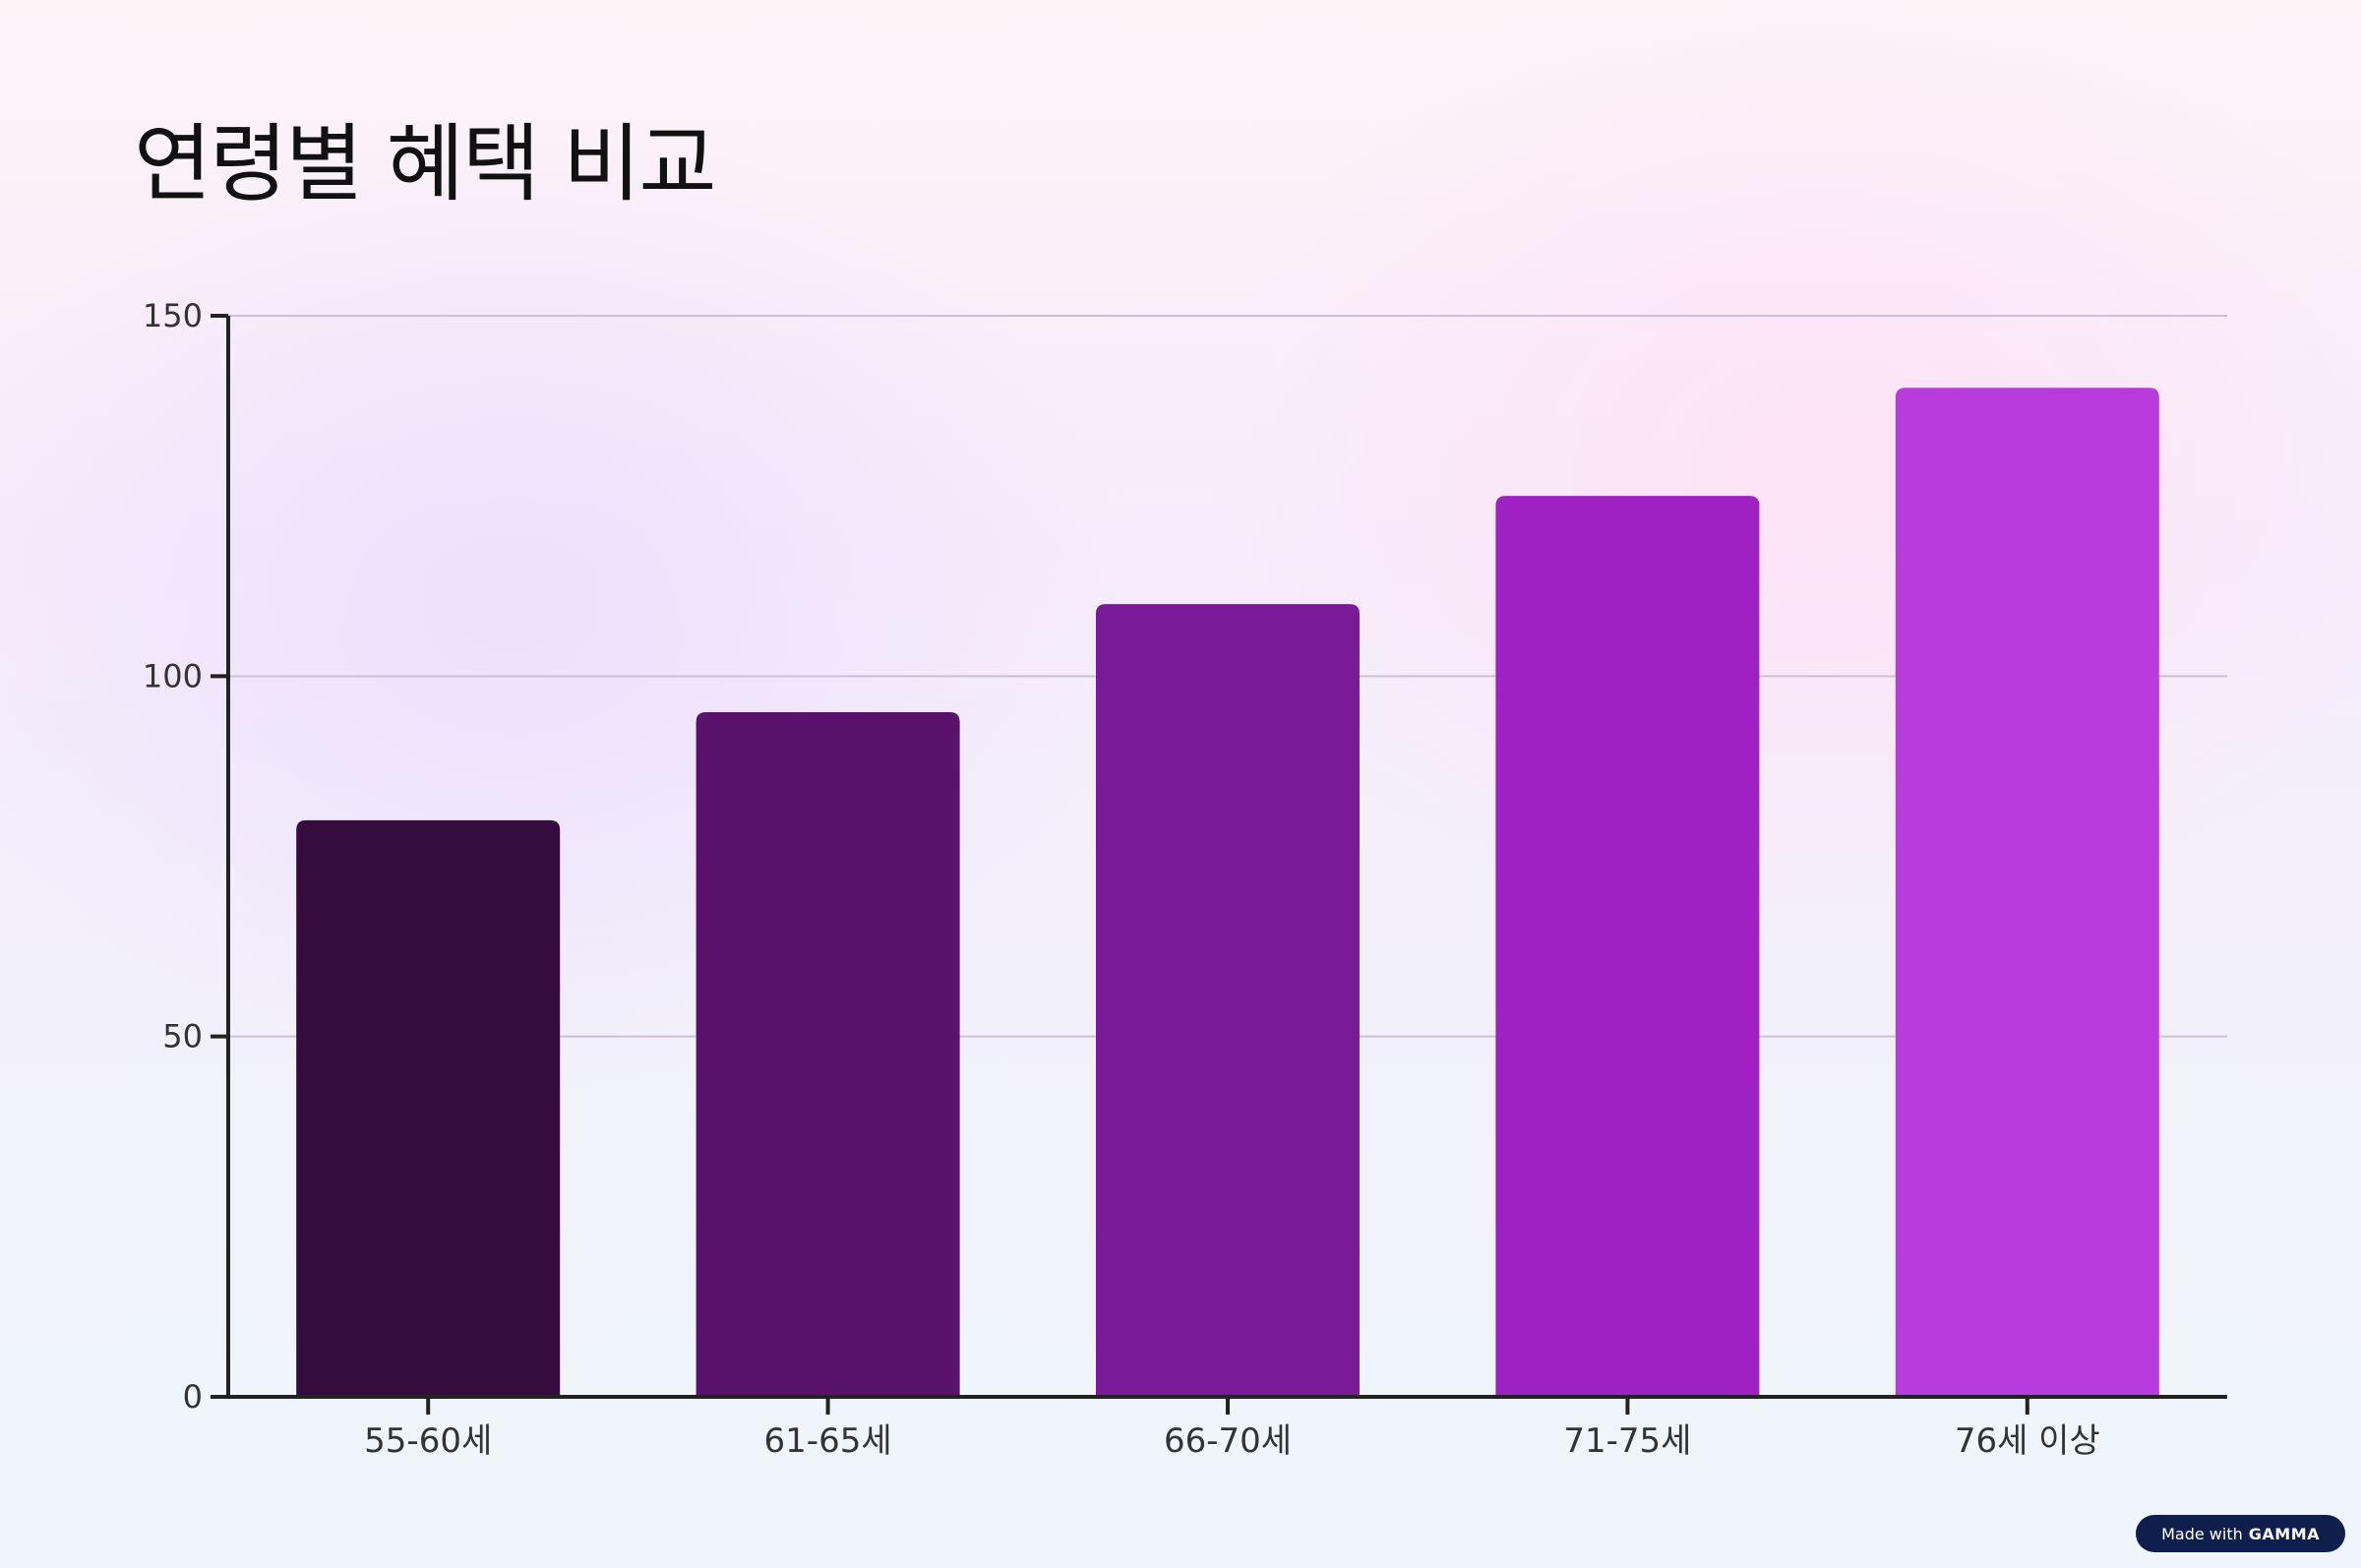 The image size is (2361, 1568). Describe the element at coordinates (2202, 1533) in the screenshot. I see `badge-text: Made with` at that location.